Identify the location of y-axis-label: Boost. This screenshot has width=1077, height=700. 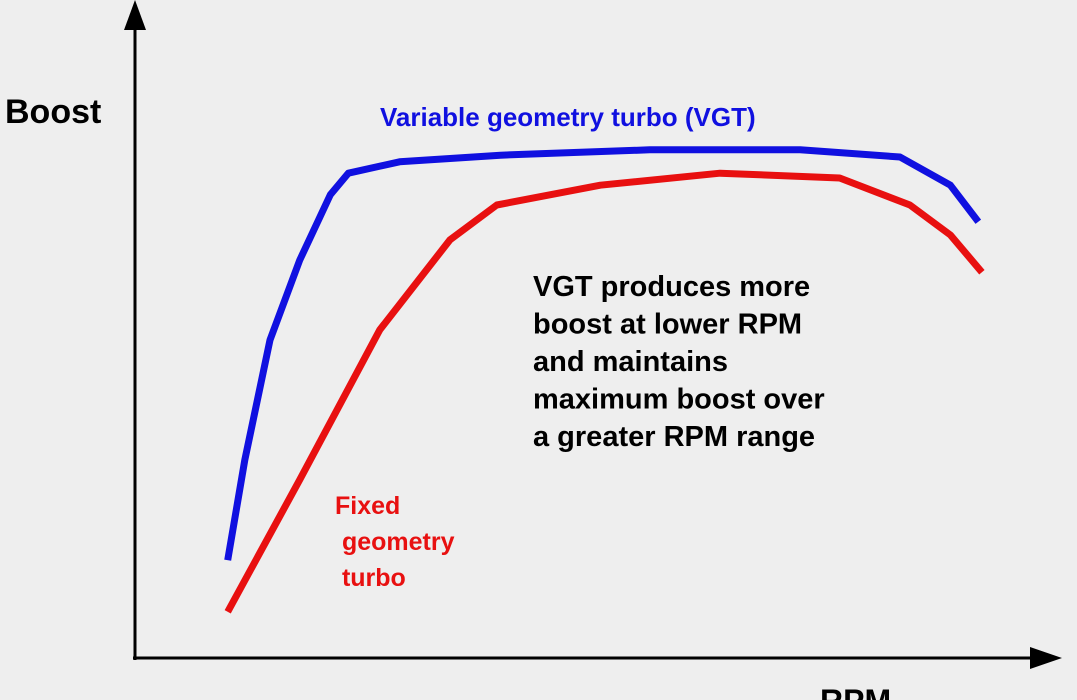
(53, 112).